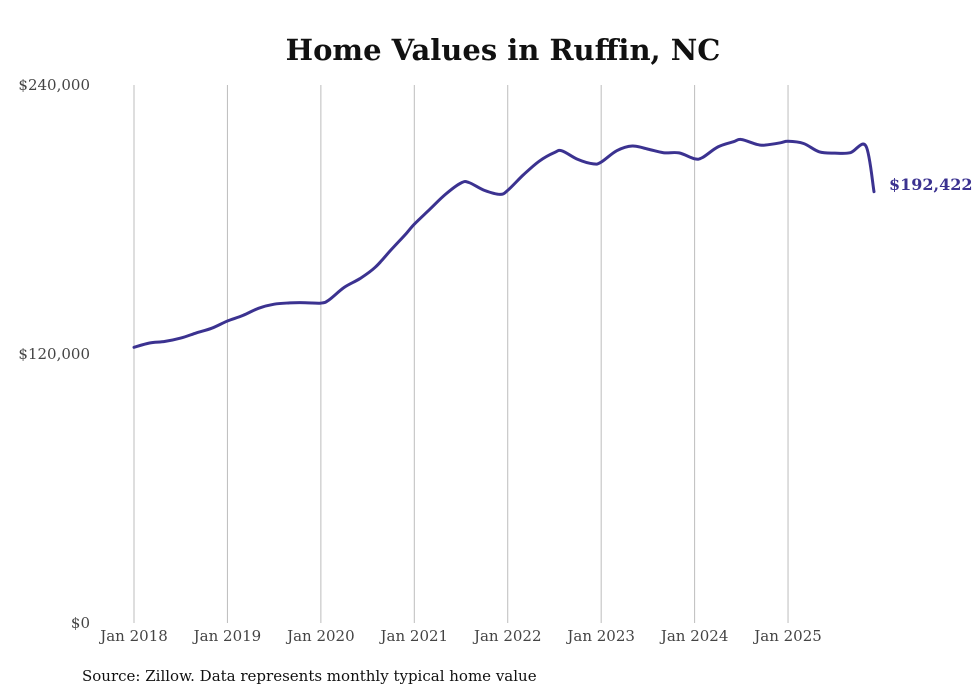 The image size is (980, 699). I want to click on y-tick-label: $240,000, so click(54, 85).